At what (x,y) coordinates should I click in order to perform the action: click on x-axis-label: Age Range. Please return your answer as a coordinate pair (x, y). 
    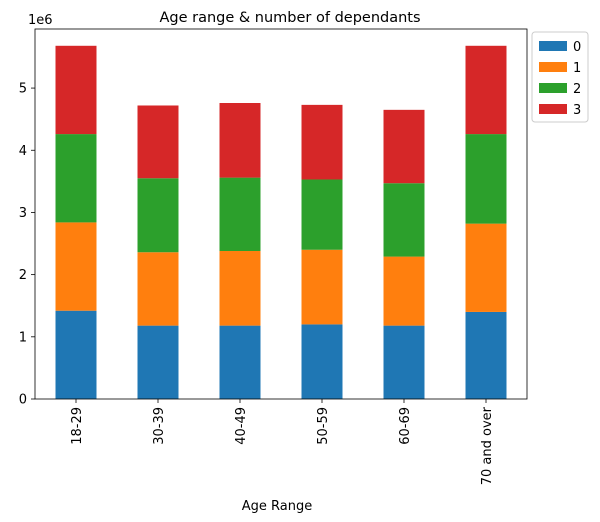
    Looking at the image, I should click on (277, 506).